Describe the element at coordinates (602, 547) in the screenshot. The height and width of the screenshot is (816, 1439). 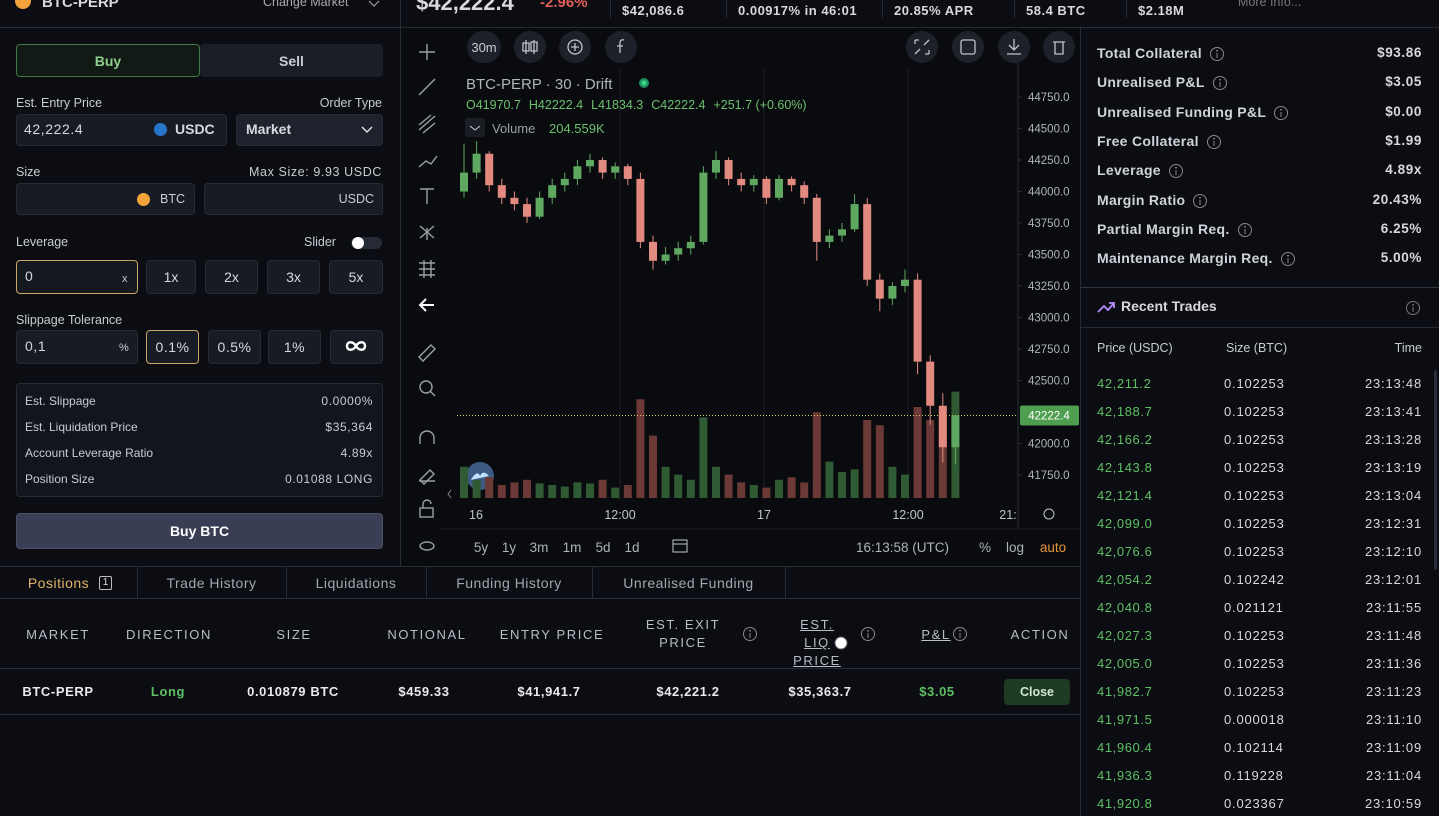
I see `range-button: 5d` at that location.